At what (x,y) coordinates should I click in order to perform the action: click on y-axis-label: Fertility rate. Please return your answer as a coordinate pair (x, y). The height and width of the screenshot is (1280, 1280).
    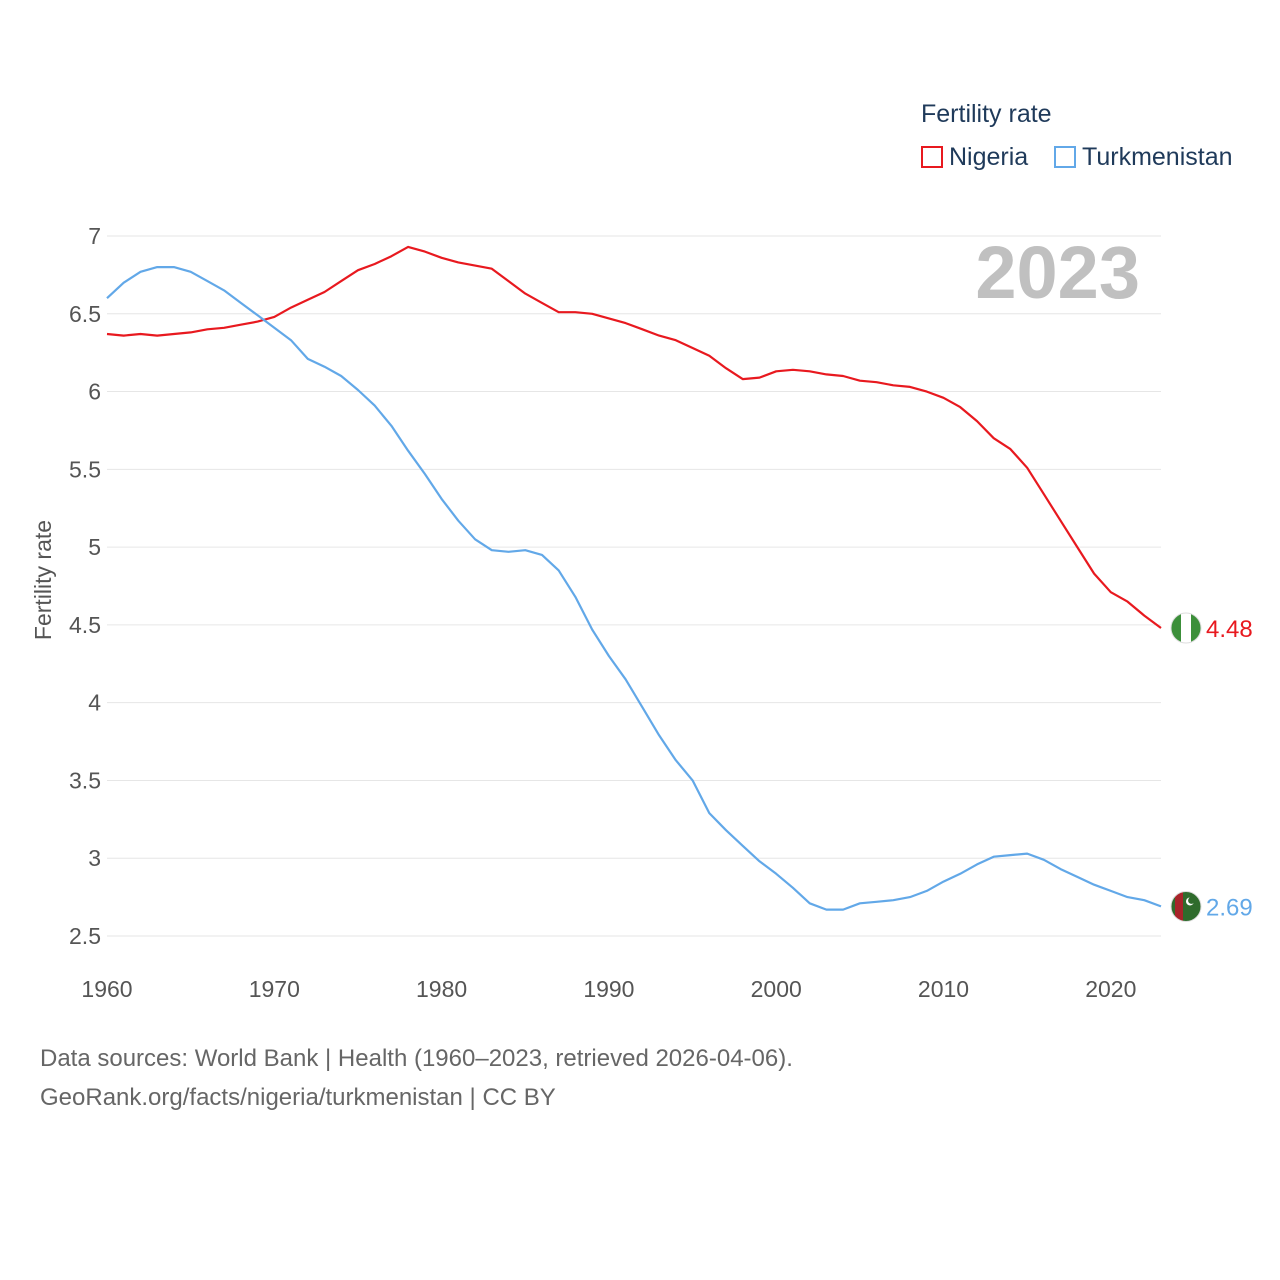
    Looking at the image, I should click on (43, 580).